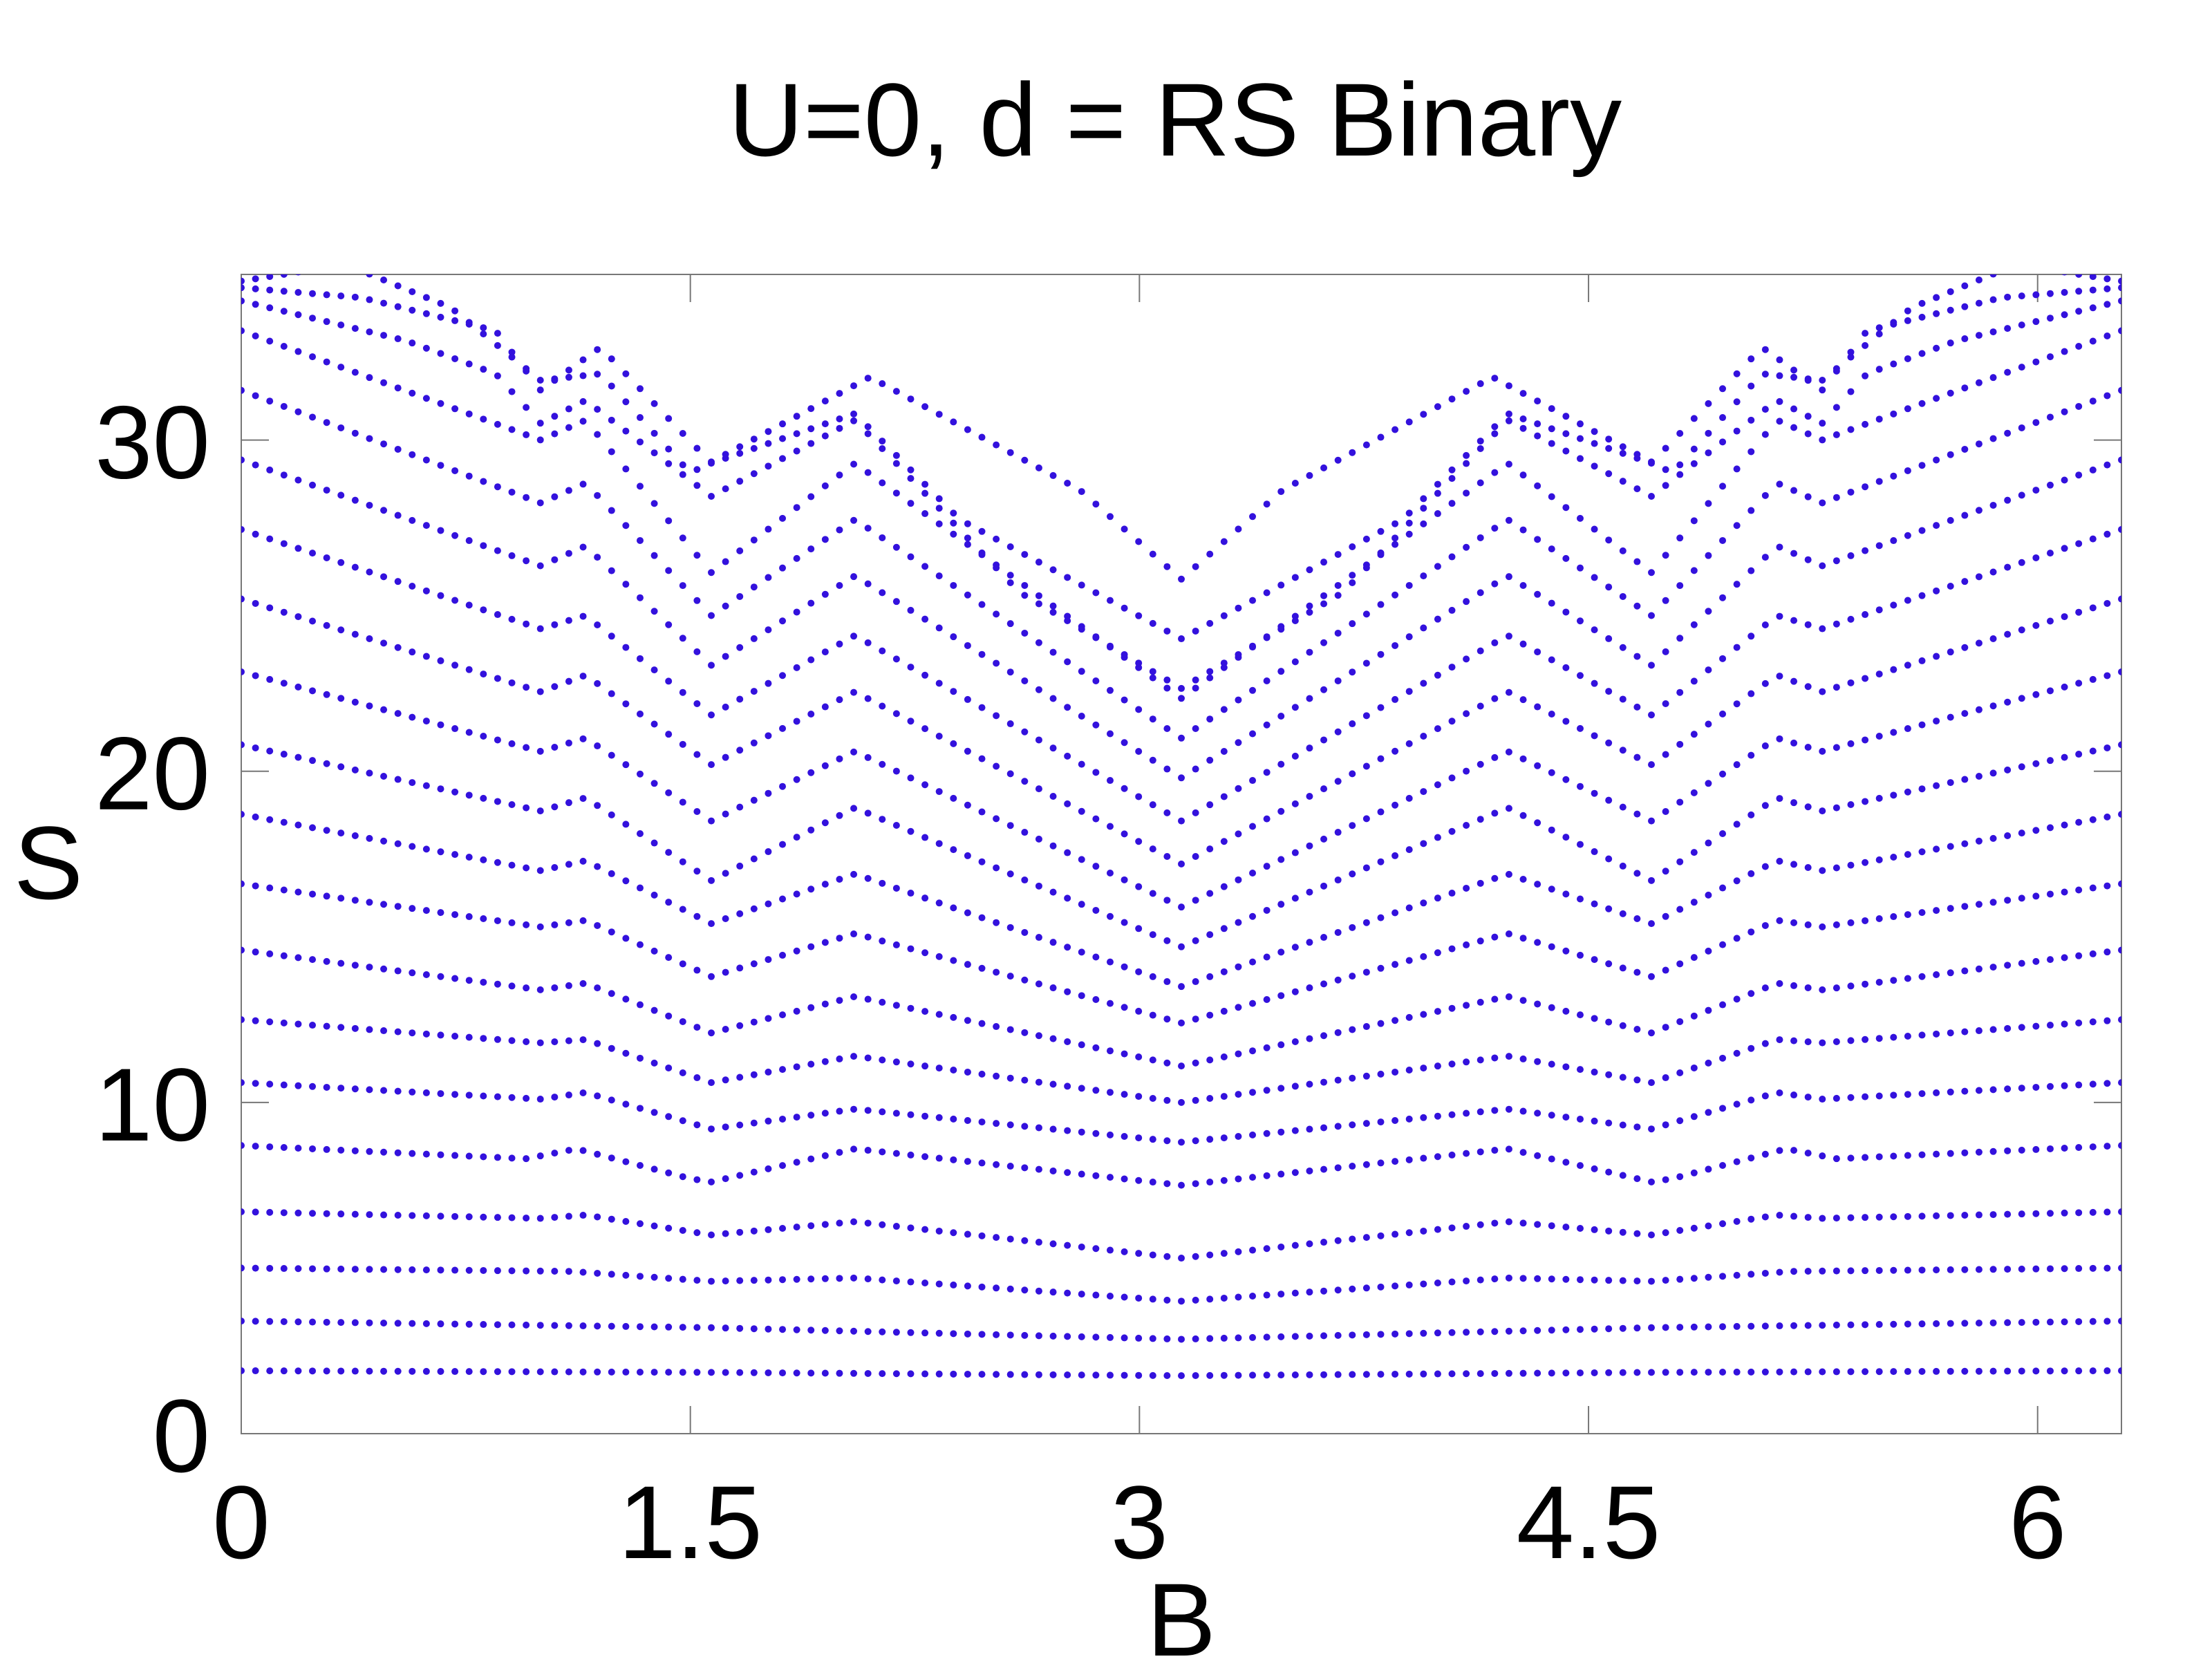 This screenshot has width=2212, height=1659. Describe the element at coordinates (1139, 1522) in the screenshot. I see `x-tick-label: 3` at that location.